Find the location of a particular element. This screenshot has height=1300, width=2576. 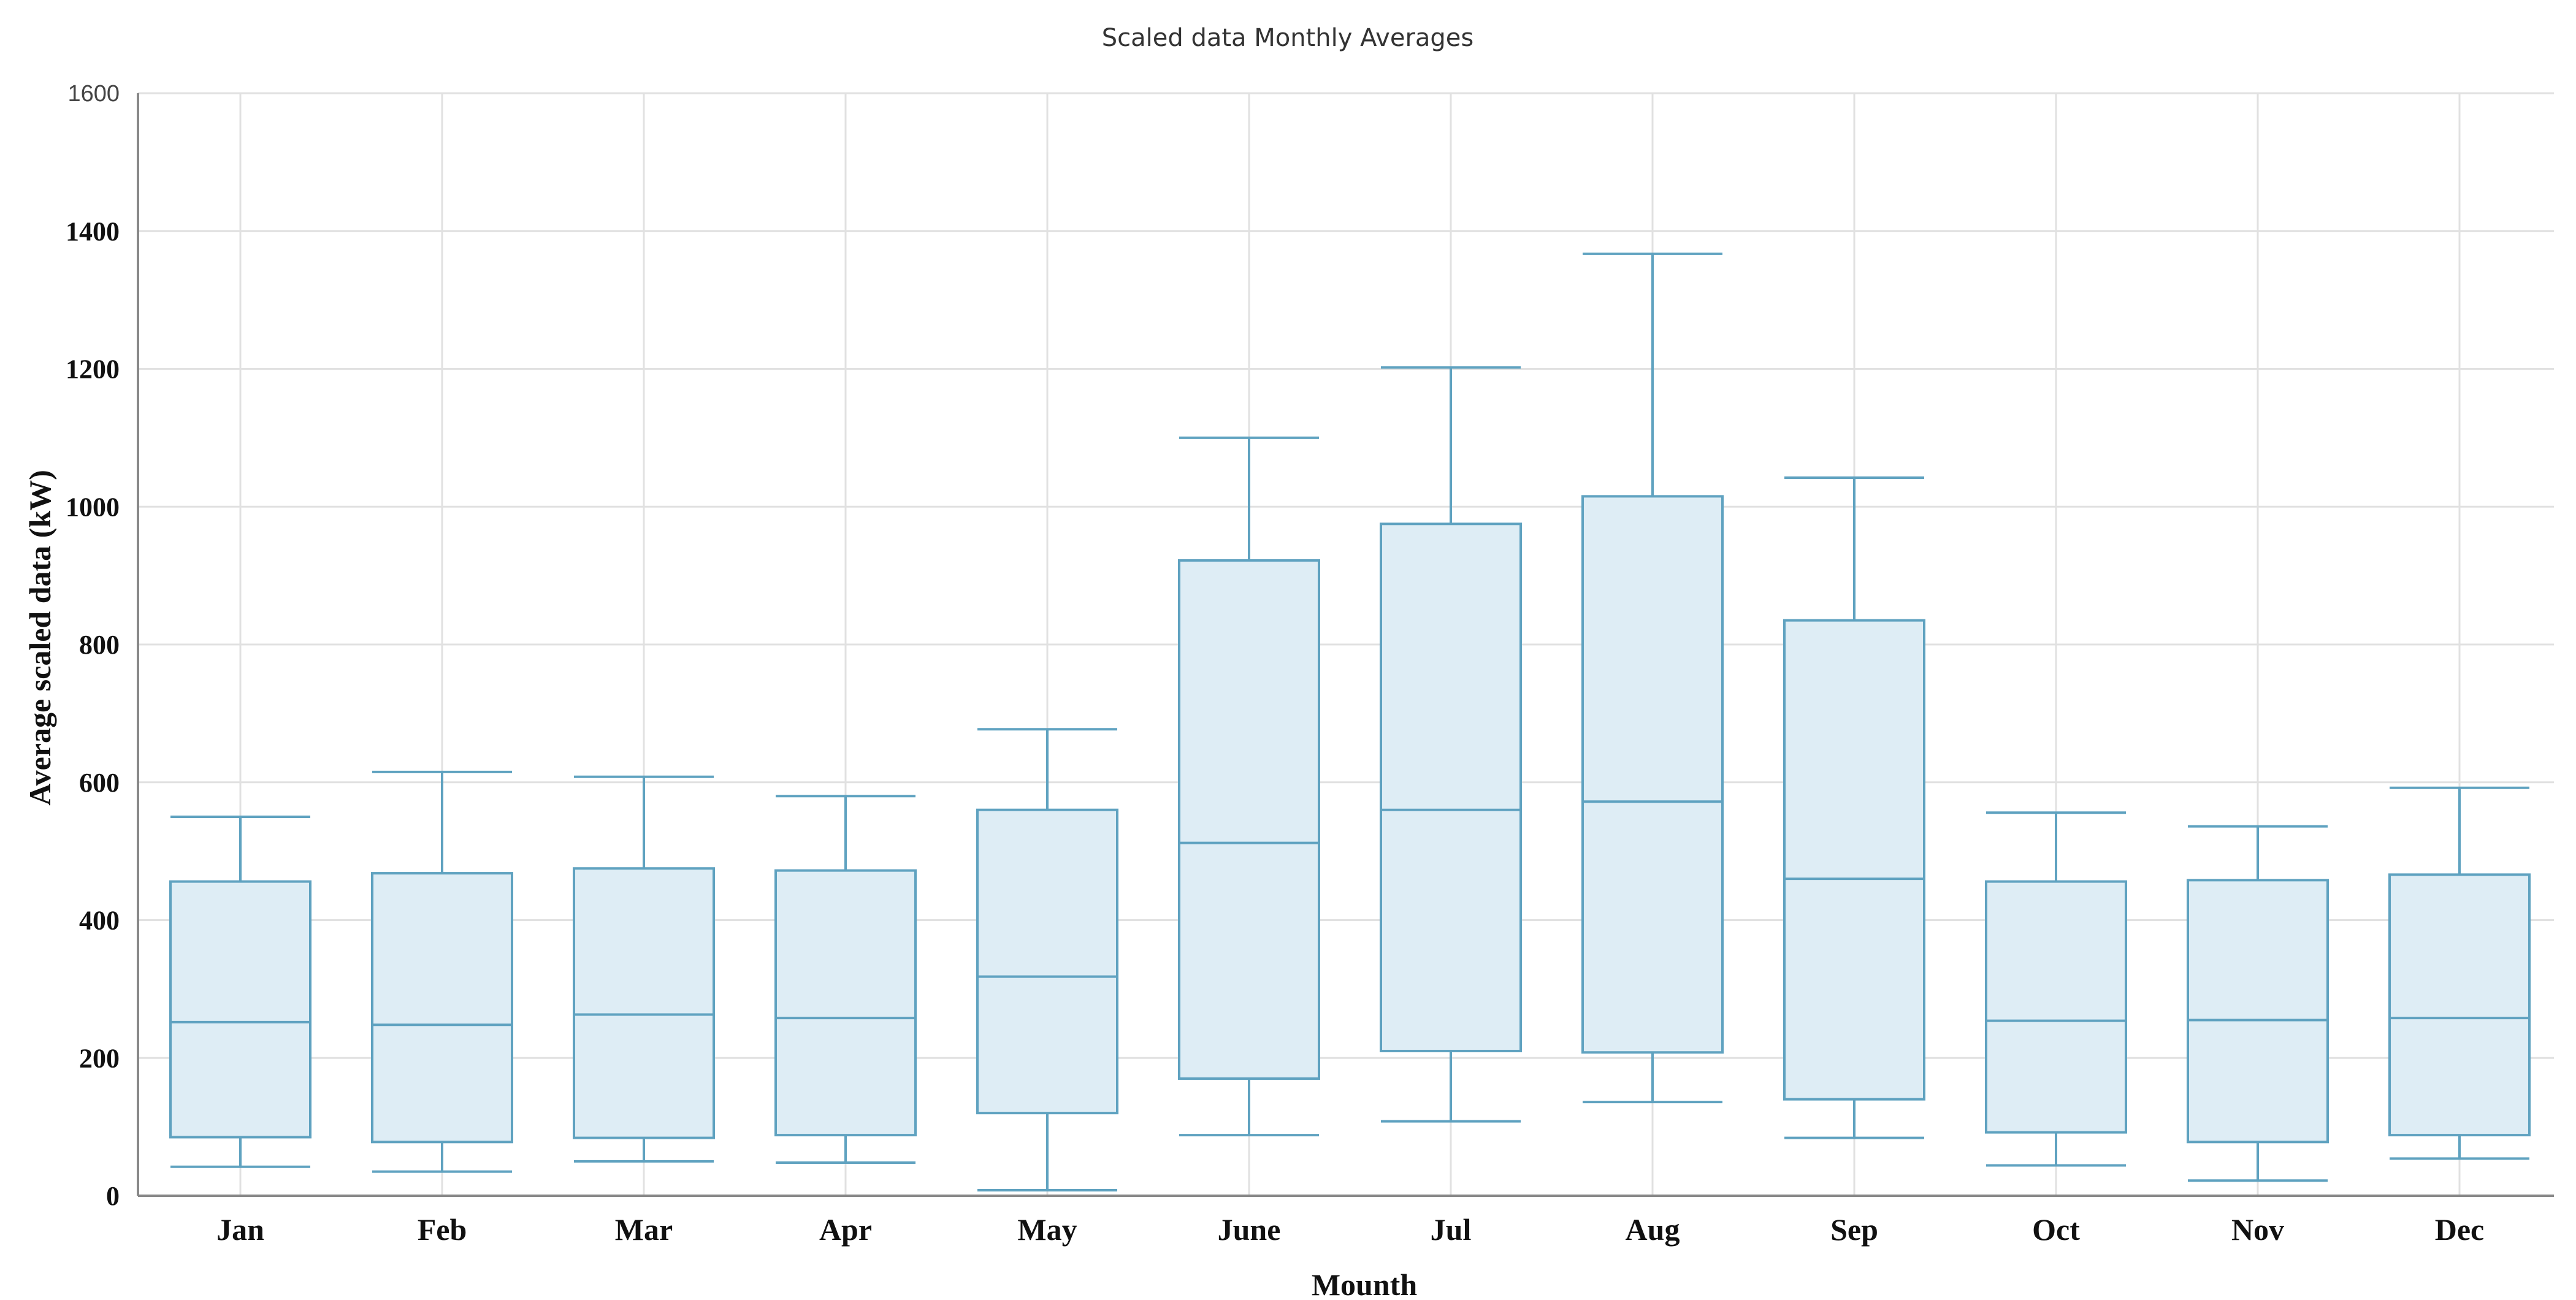

box-aug is located at coordinates (1652, 678).